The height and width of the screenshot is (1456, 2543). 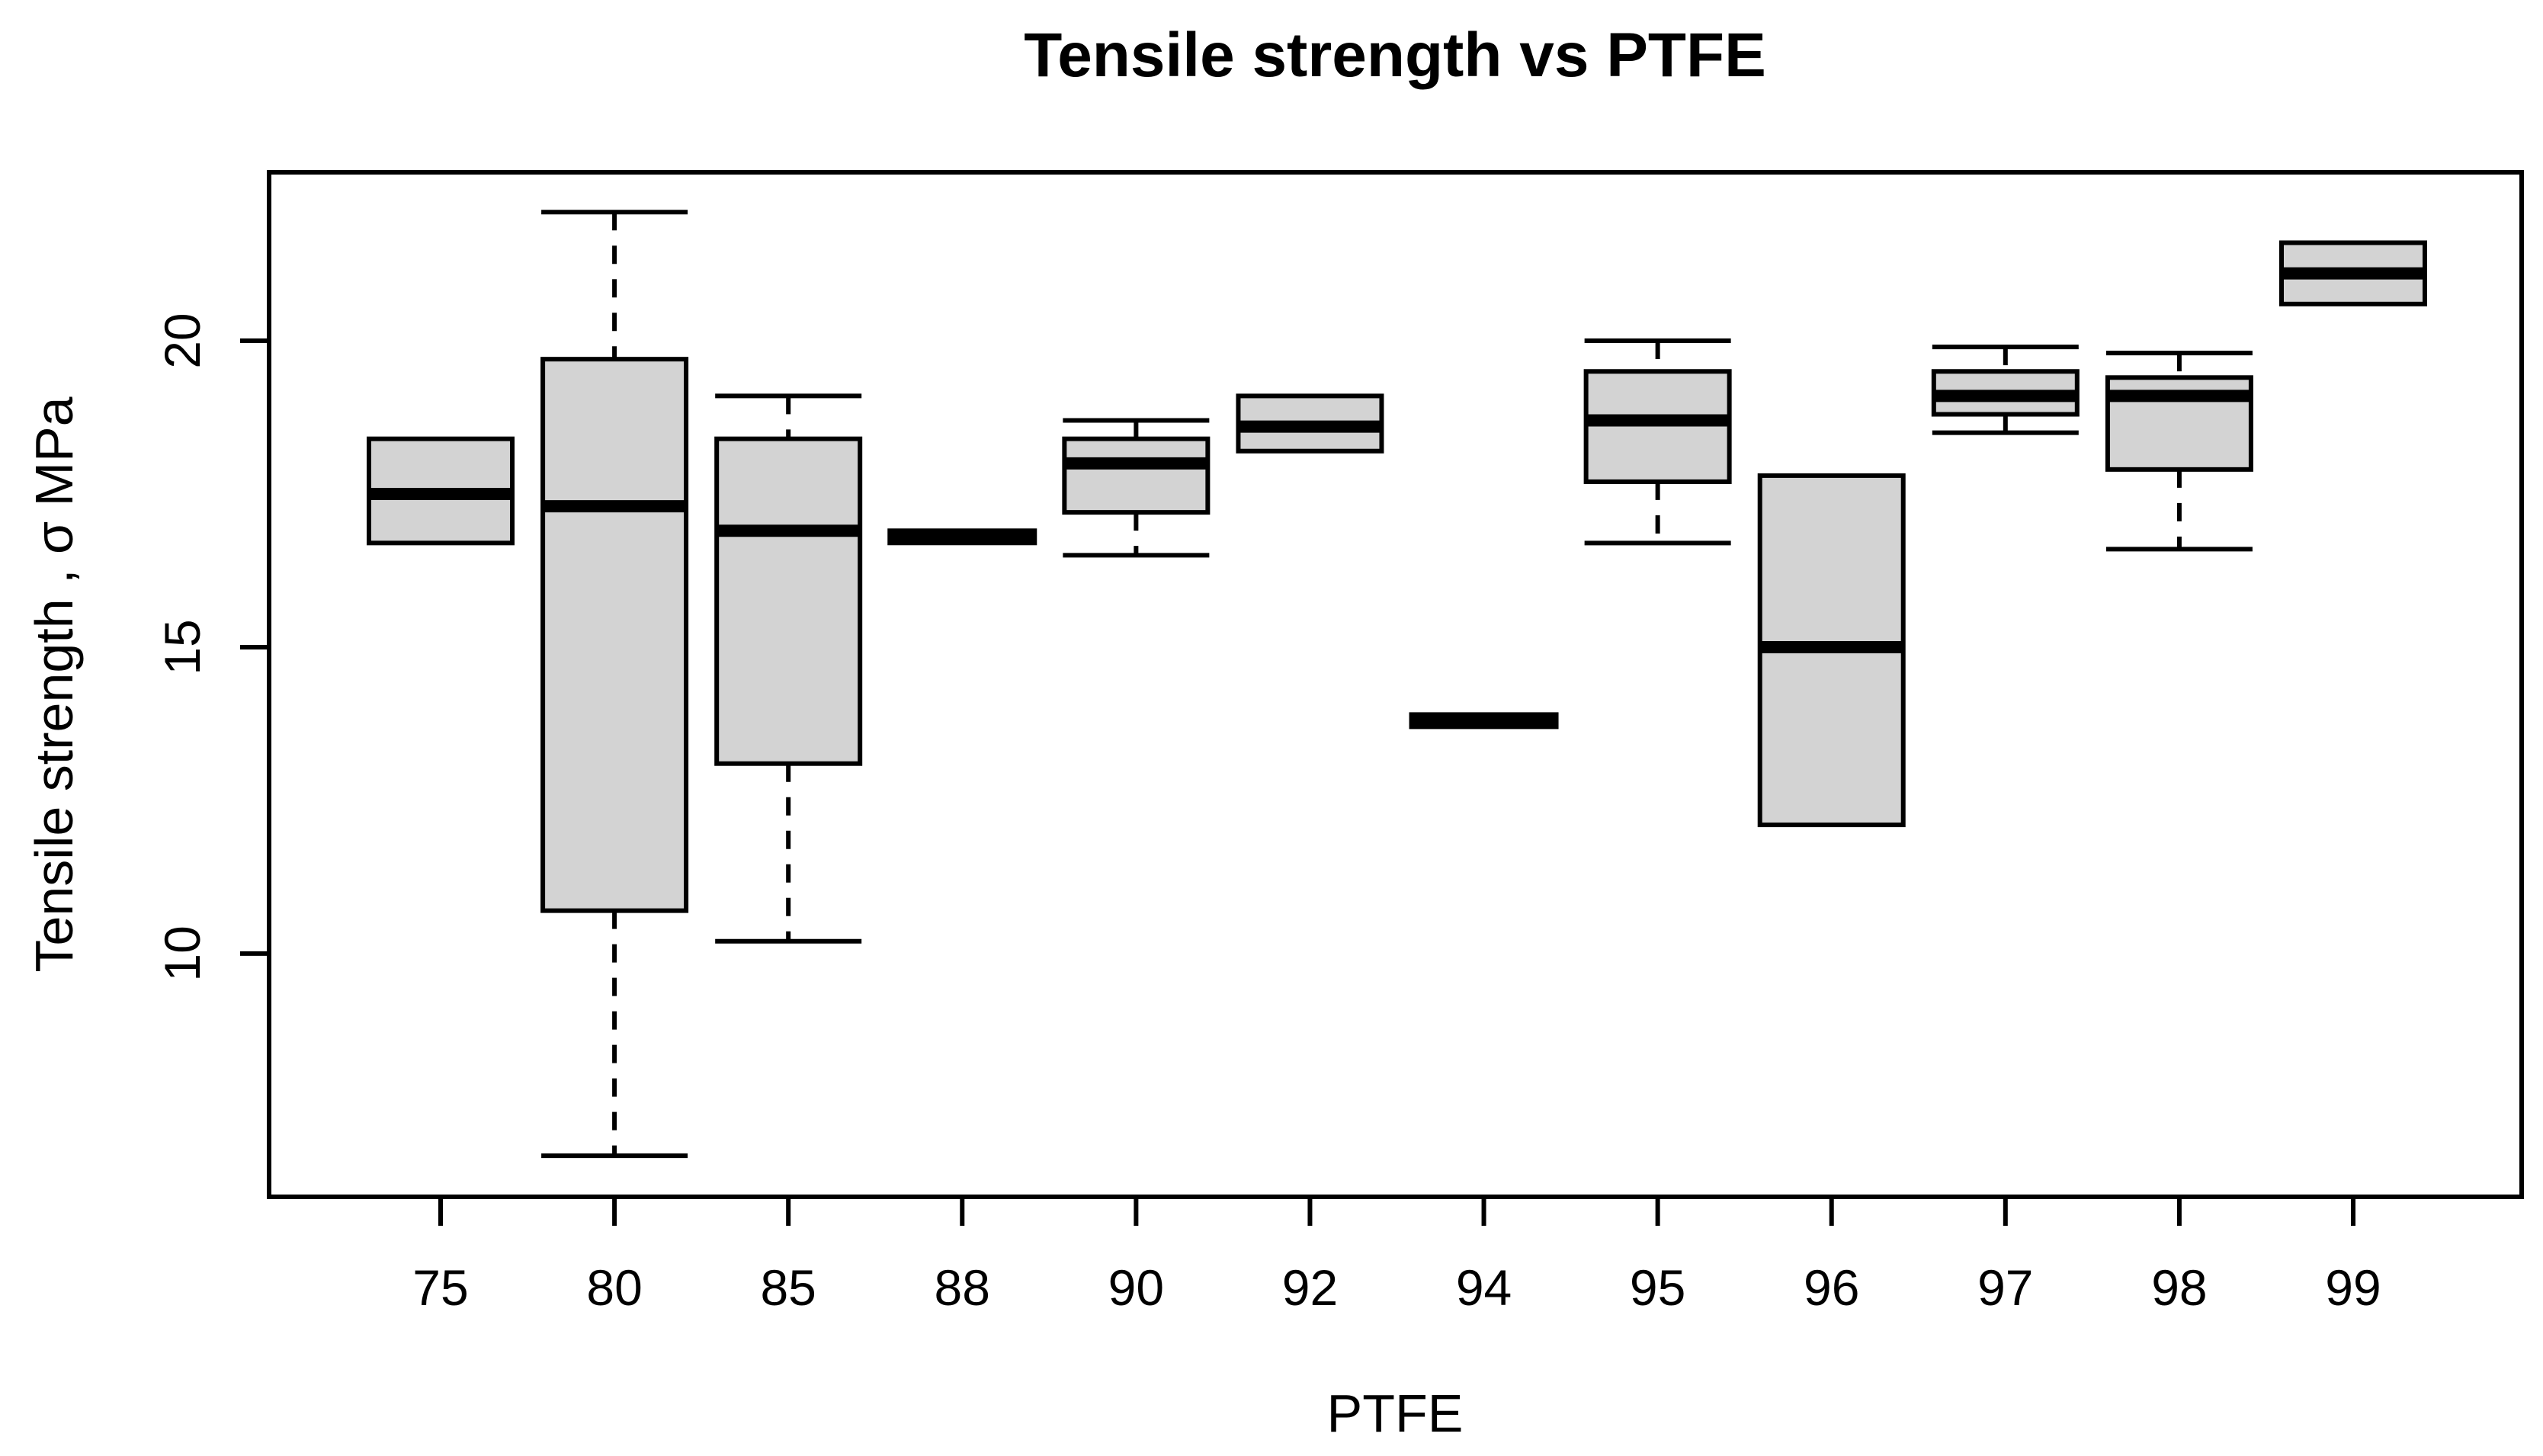 What do you see at coordinates (1396, 1413) in the screenshot?
I see `x-axis-label: PTFE` at bounding box center [1396, 1413].